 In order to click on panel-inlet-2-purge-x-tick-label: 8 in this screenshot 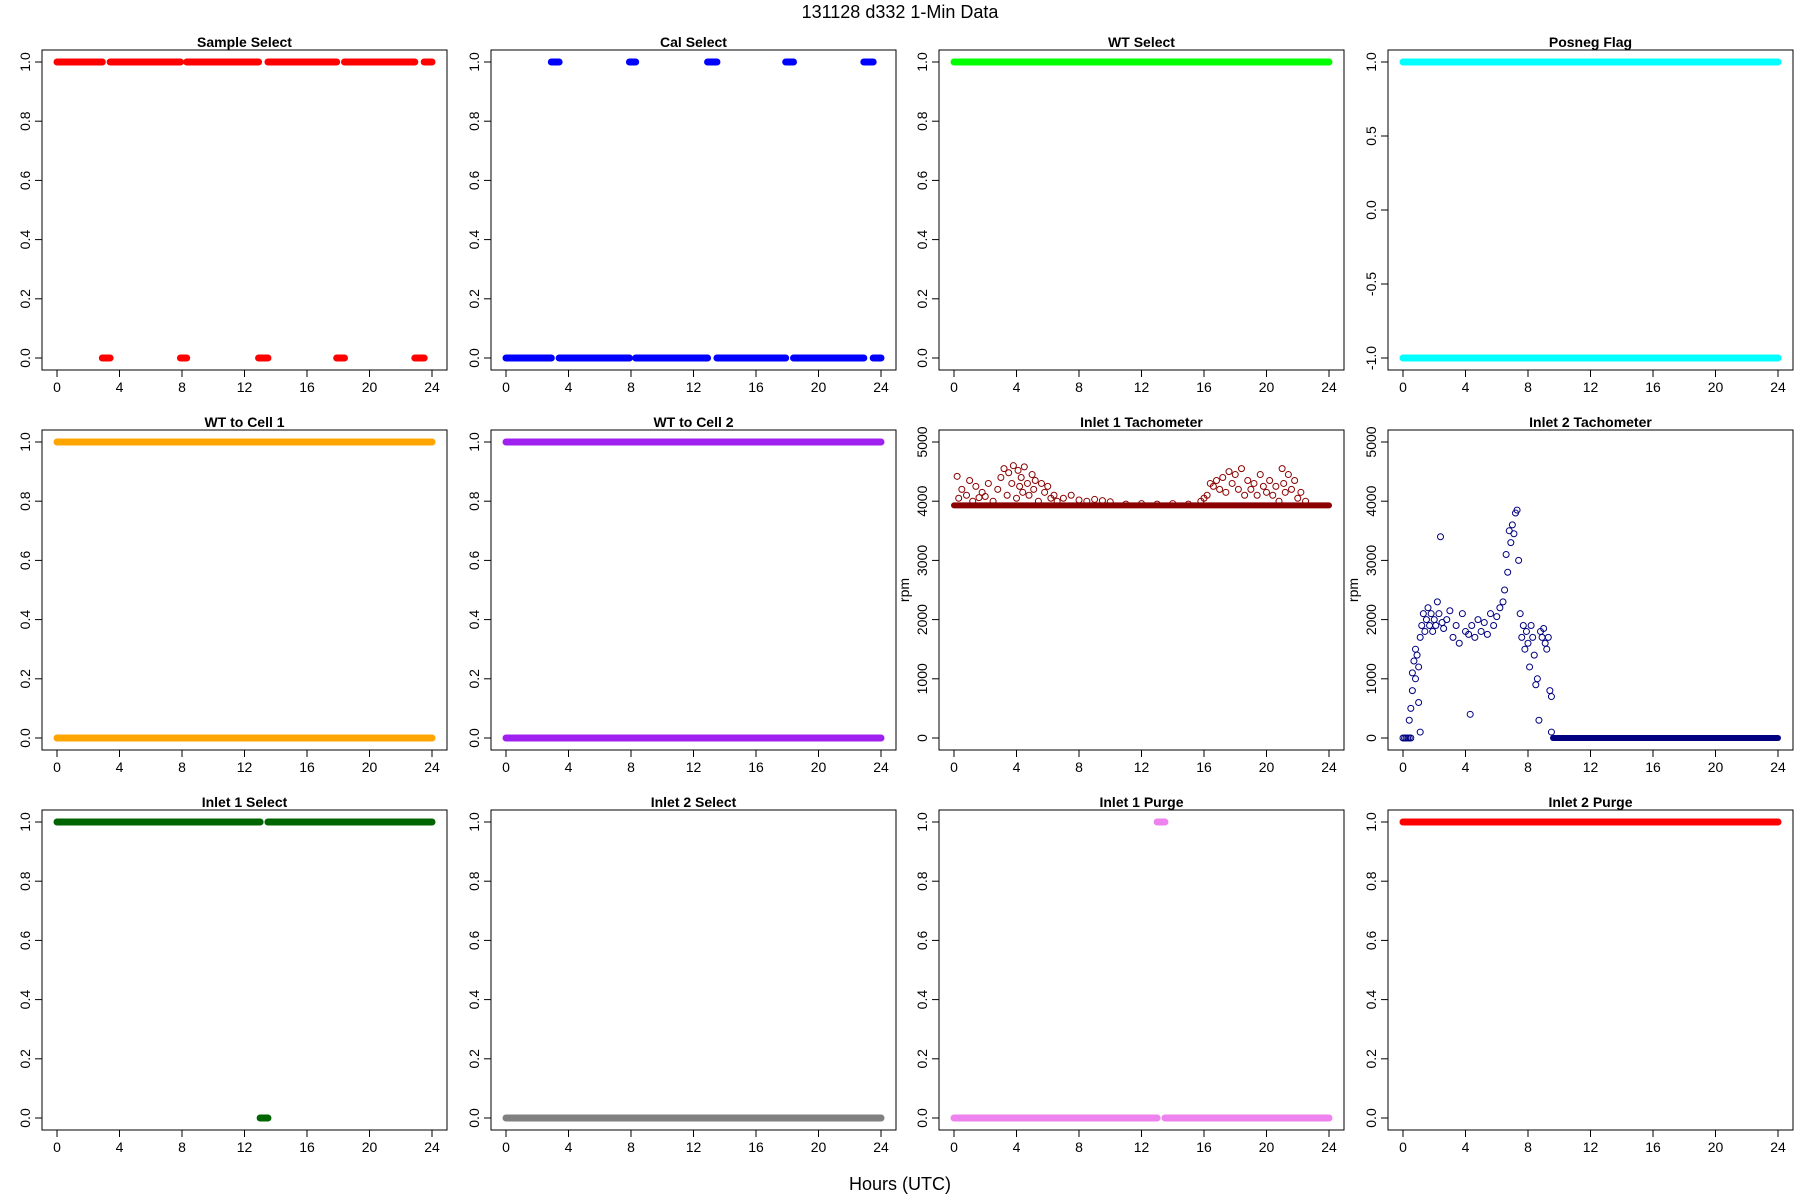, I will do `click(1528, 1147)`.